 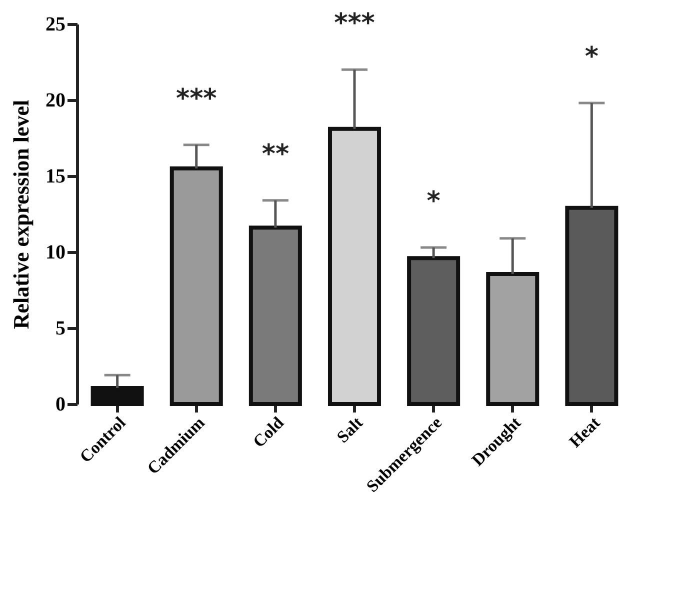 What do you see at coordinates (350, 429) in the screenshot?
I see `x-tick-label: Salt` at bounding box center [350, 429].